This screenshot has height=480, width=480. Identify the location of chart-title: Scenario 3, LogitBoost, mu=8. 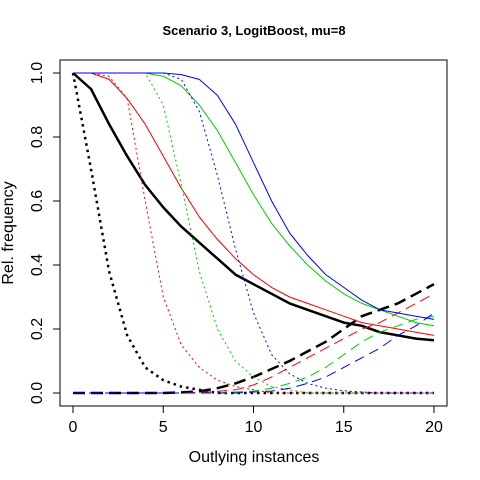
(253, 30).